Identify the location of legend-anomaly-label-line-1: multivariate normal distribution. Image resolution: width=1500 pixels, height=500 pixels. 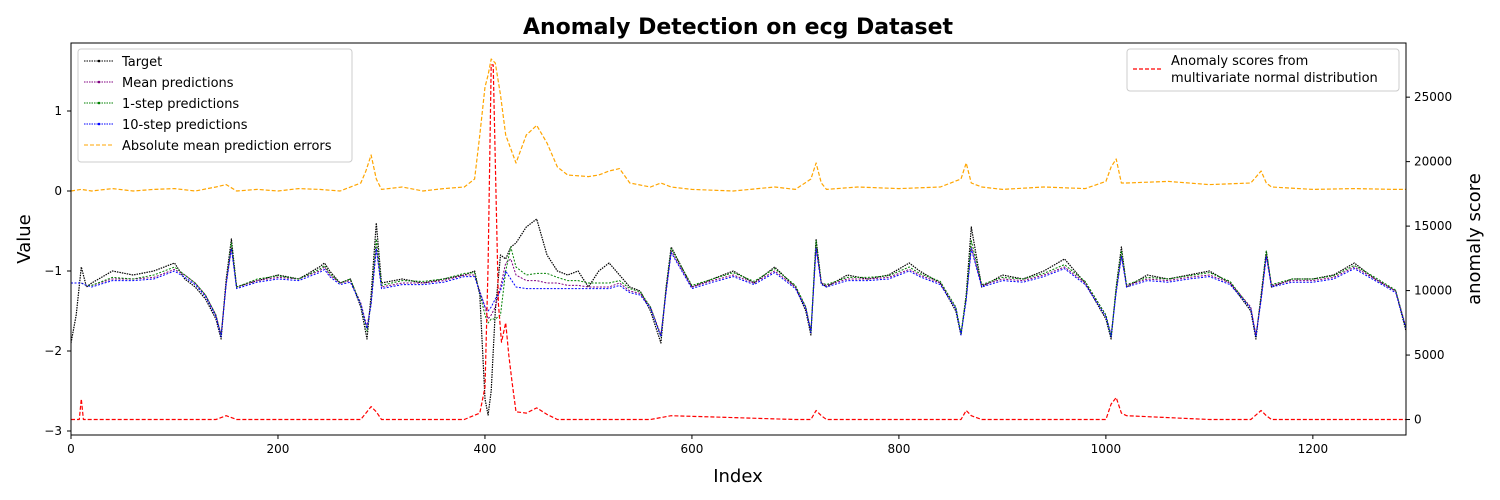
(1274, 78).